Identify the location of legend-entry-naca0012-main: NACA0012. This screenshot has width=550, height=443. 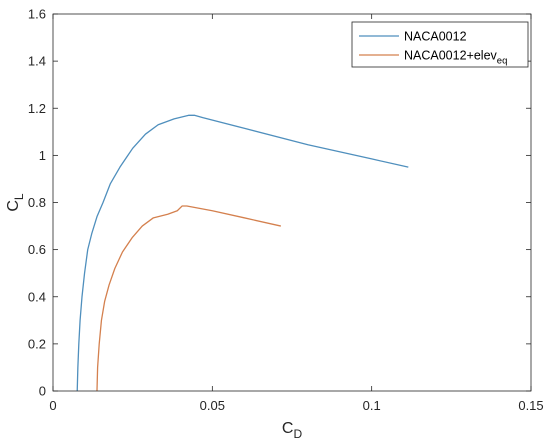
(435, 37).